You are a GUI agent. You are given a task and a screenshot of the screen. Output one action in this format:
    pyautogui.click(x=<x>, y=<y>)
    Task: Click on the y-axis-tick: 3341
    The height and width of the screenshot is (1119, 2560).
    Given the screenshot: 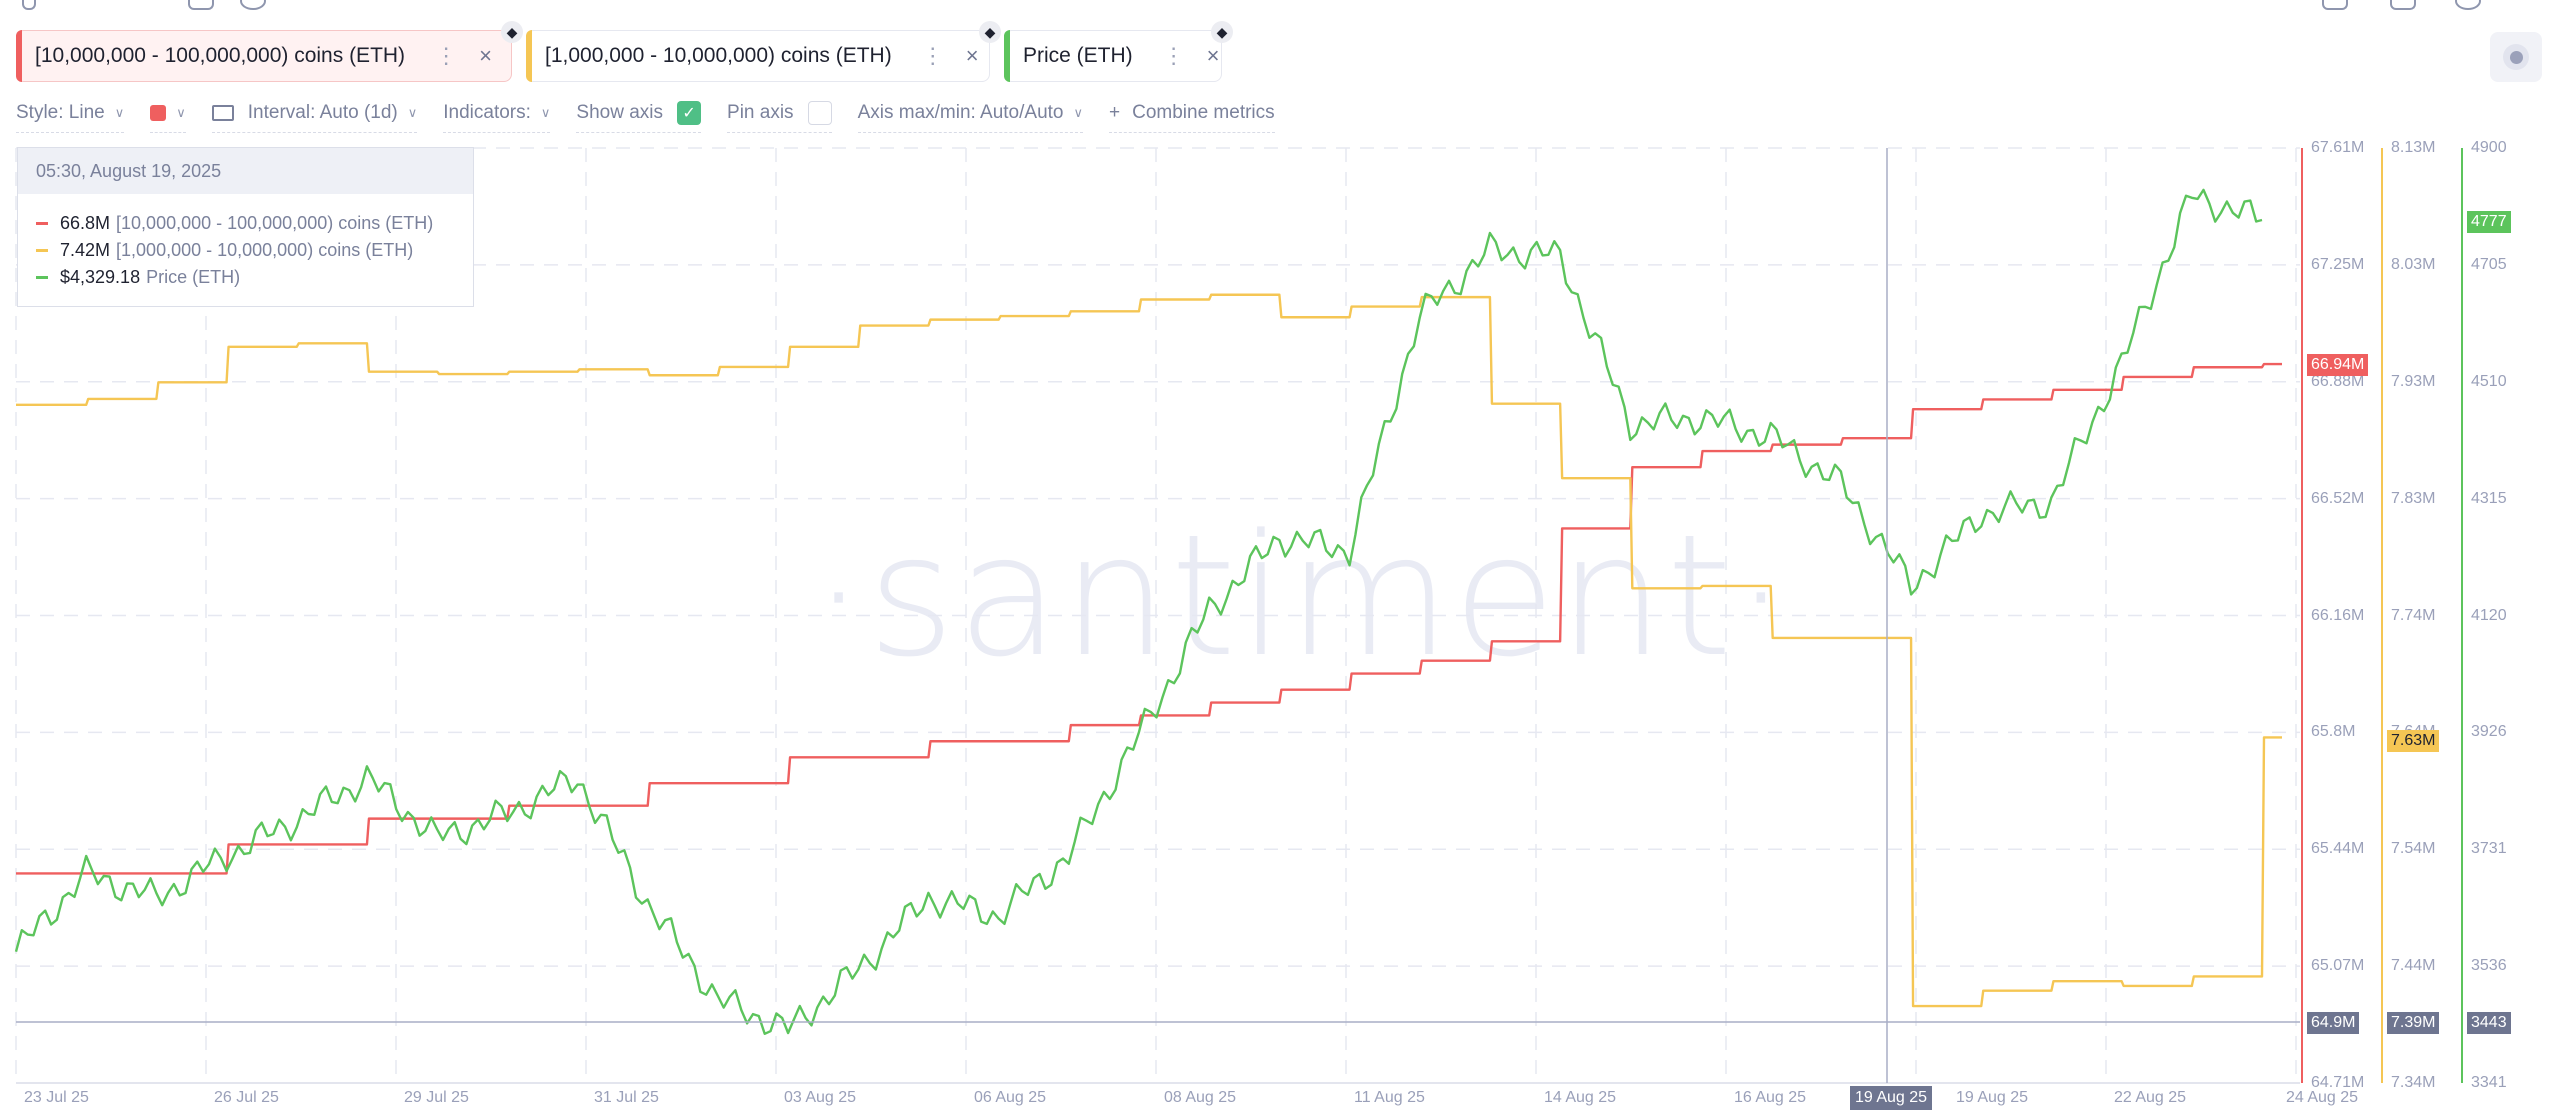 What is the action you would take?
    pyautogui.click(x=2489, y=1082)
    